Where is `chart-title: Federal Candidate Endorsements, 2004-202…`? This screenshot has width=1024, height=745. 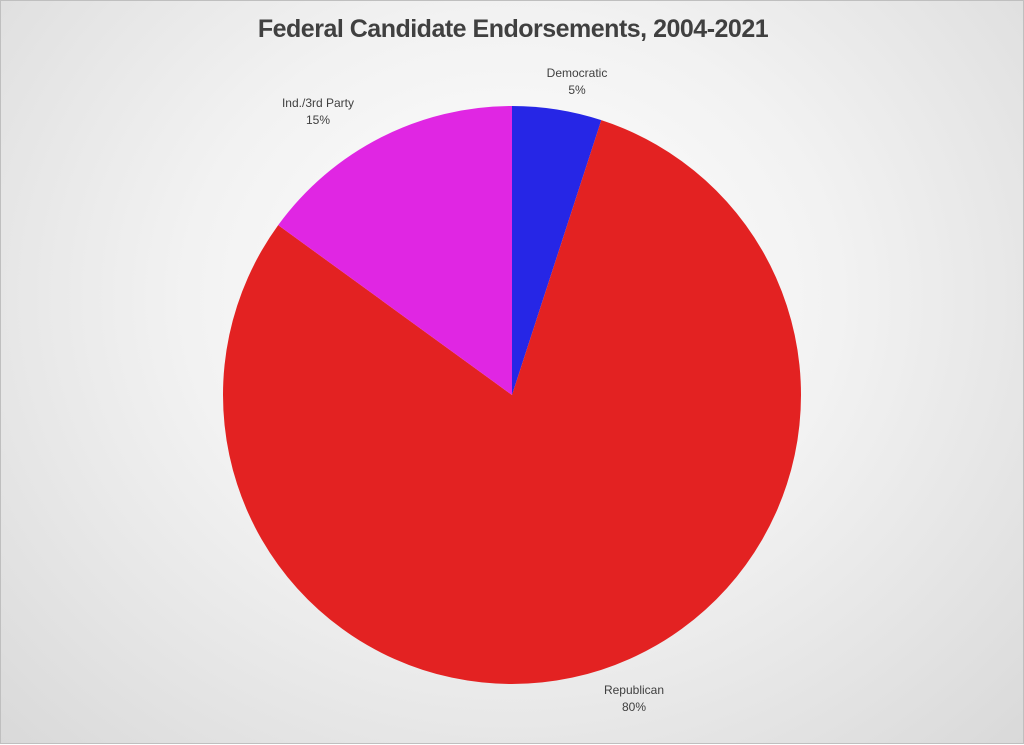 chart-title: Federal Candidate Endorsements, 2004-202… is located at coordinates (513, 29).